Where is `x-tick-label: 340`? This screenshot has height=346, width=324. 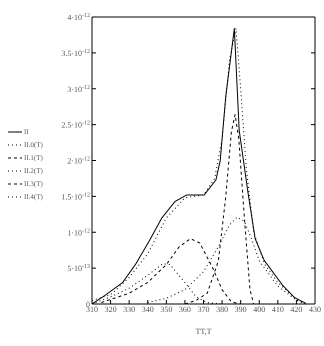 x-tick-label: 340 is located at coordinates (148, 309).